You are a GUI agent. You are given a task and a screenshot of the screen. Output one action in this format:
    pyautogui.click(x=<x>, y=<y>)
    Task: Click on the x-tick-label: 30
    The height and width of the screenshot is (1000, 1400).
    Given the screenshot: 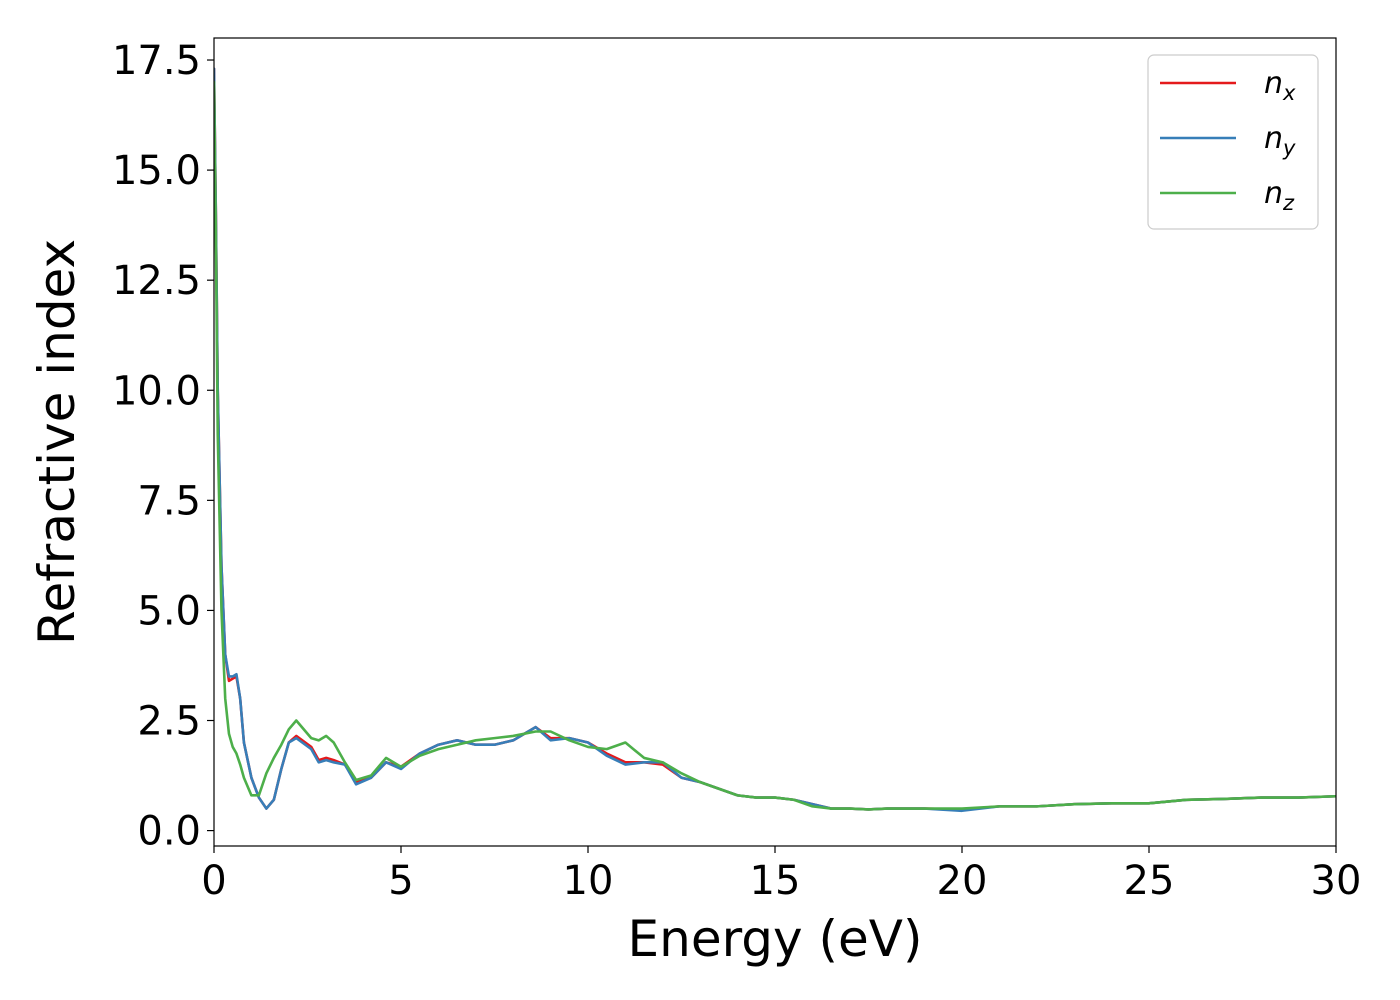 What is the action you would take?
    pyautogui.click(x=1336, y=881)
    